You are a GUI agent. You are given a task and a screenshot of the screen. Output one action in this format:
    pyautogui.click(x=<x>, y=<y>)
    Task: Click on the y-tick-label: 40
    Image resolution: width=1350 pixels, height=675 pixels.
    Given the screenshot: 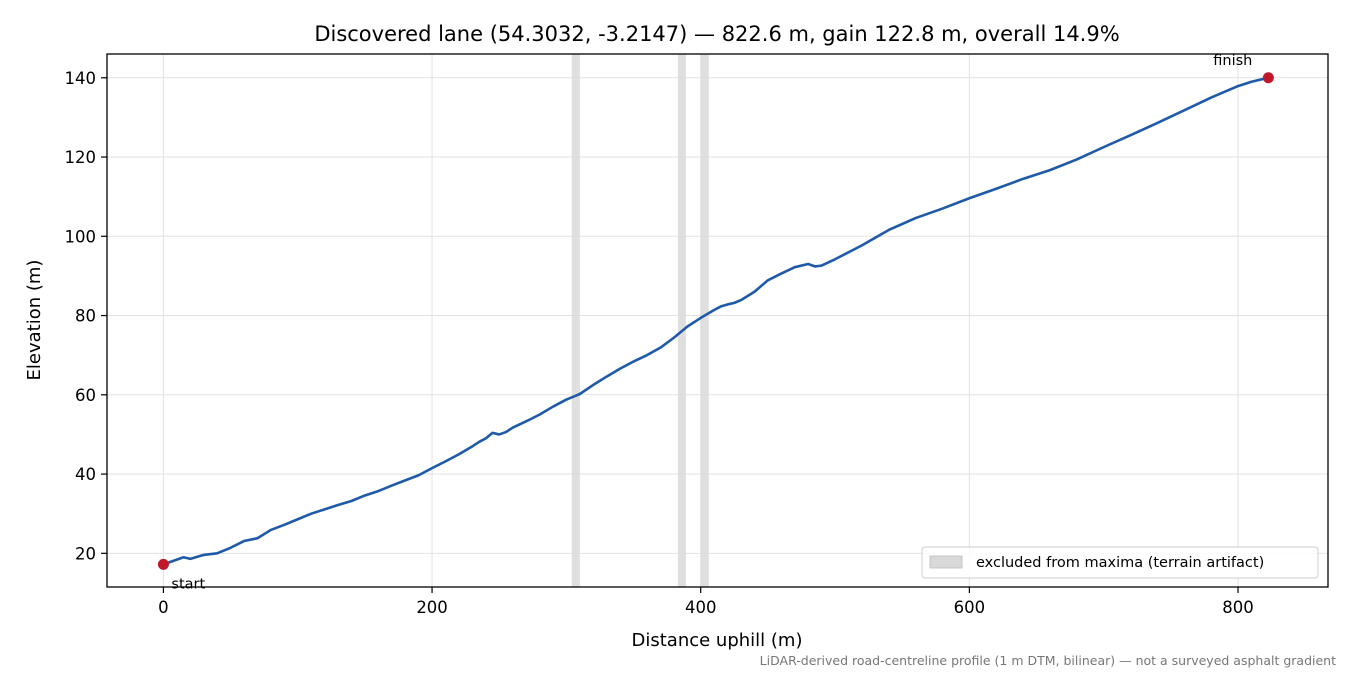 What is the action you would take?
    pyautogui.click(x=85, y=474)
    